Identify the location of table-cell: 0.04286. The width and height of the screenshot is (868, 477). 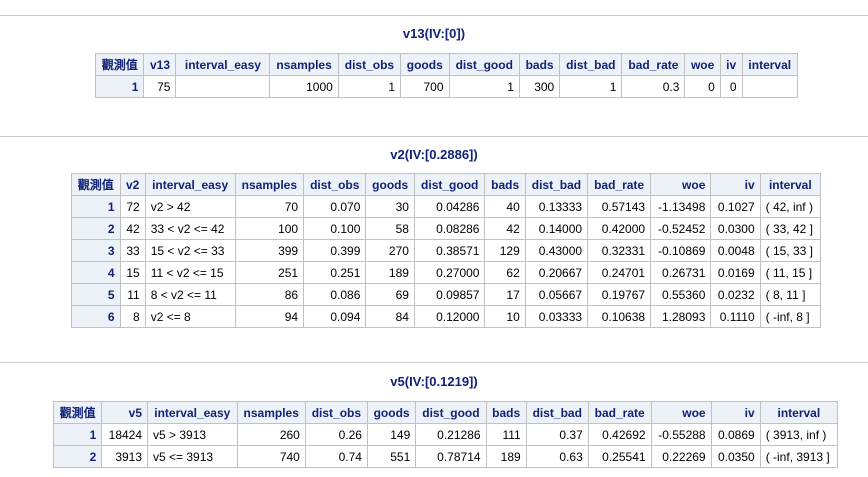
(449, 206).